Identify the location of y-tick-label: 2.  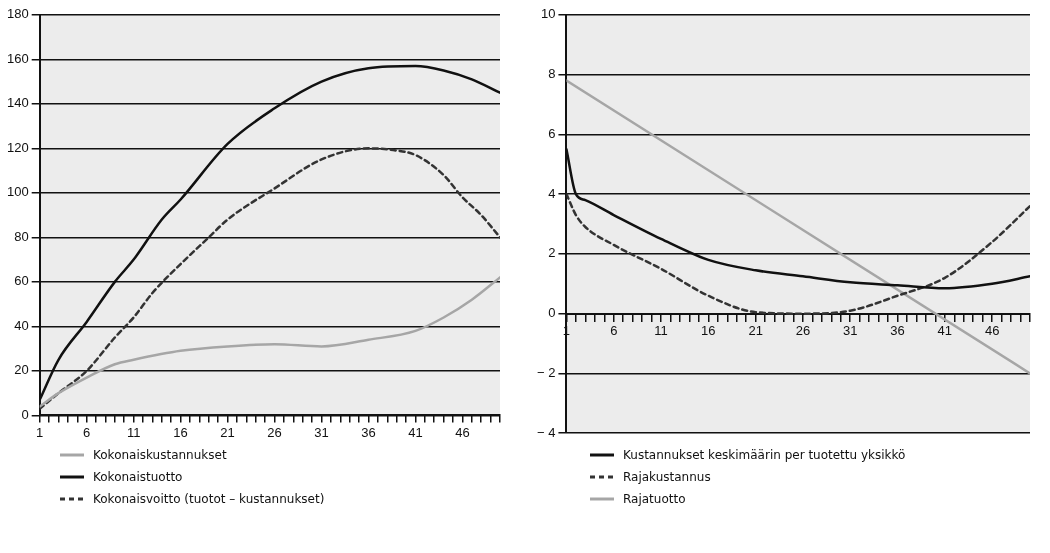
(552, 253).